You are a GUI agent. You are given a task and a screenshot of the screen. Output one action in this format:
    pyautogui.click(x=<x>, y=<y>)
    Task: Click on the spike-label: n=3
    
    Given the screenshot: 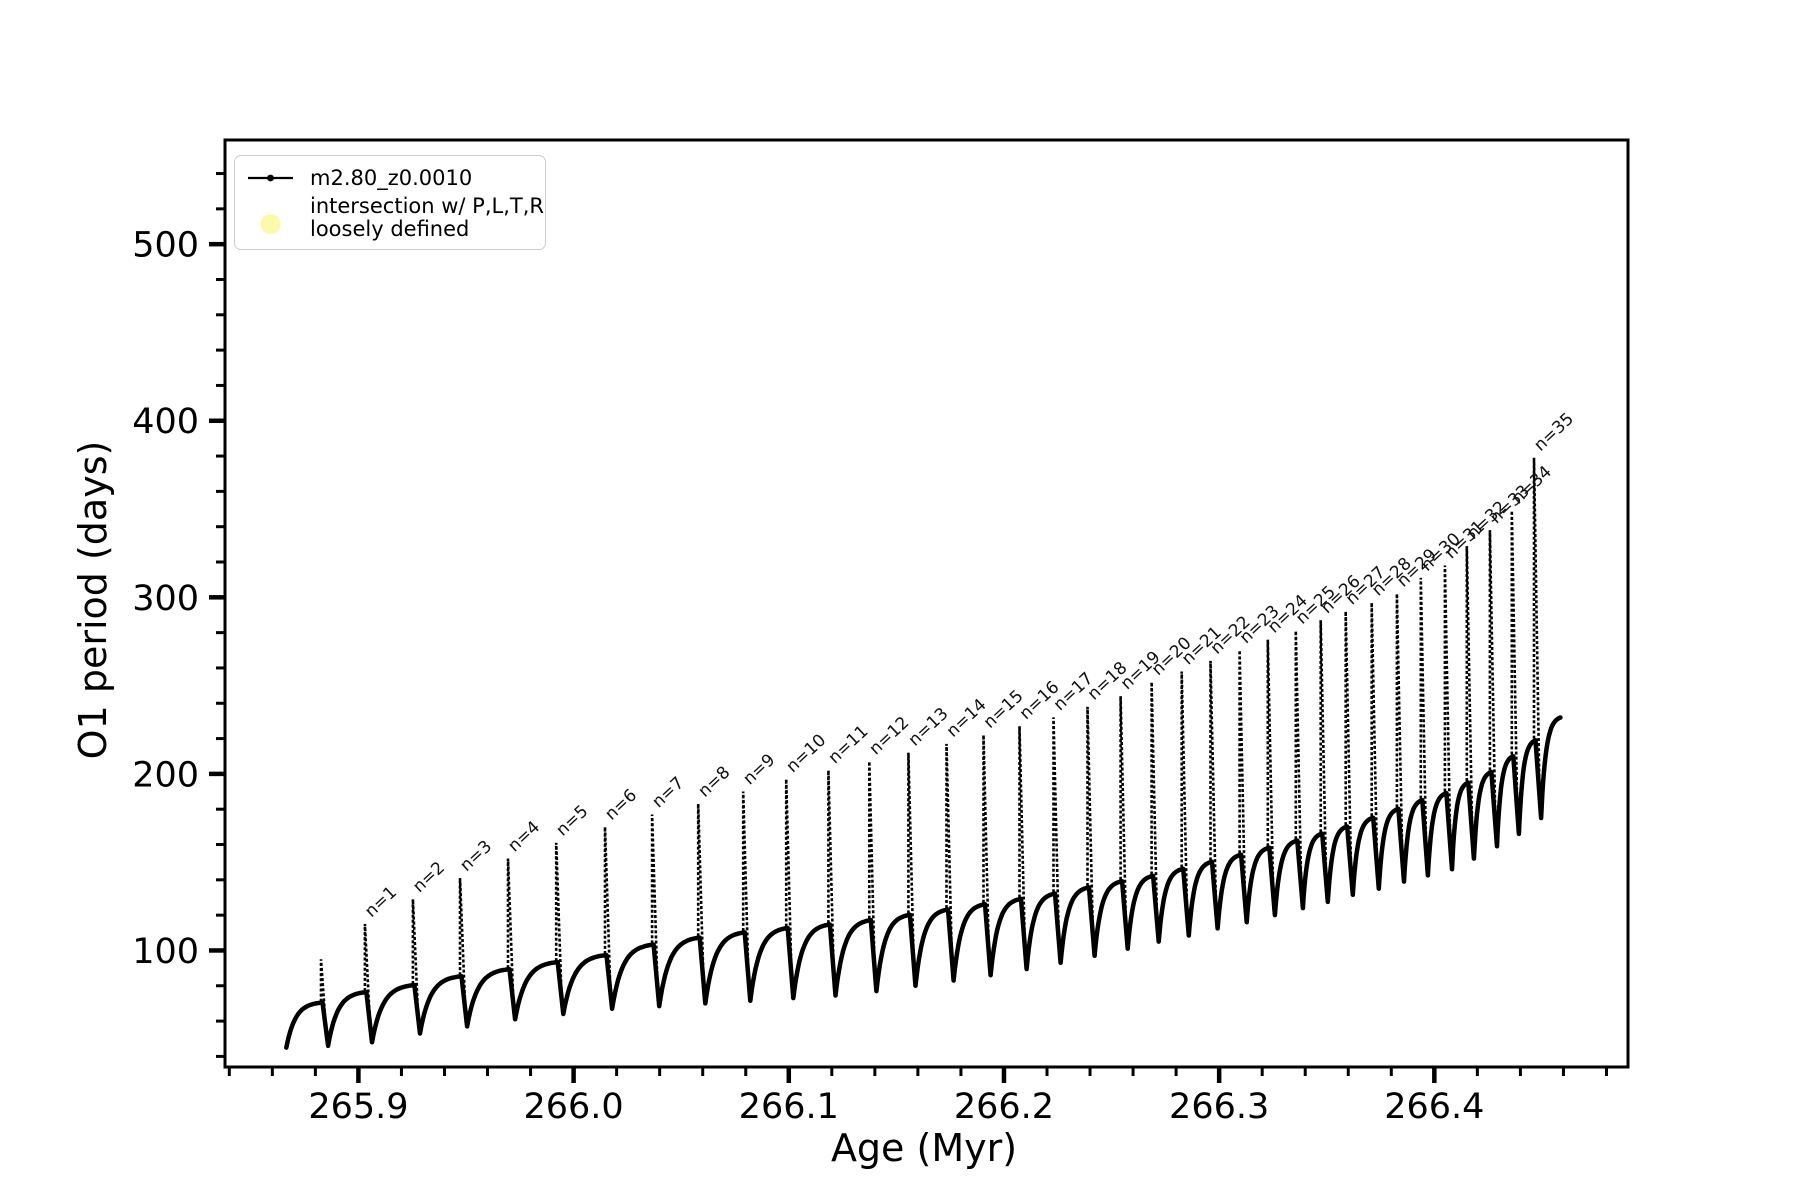 What is the action you would take?
    pyautogui.click(x=476, y=856)
    